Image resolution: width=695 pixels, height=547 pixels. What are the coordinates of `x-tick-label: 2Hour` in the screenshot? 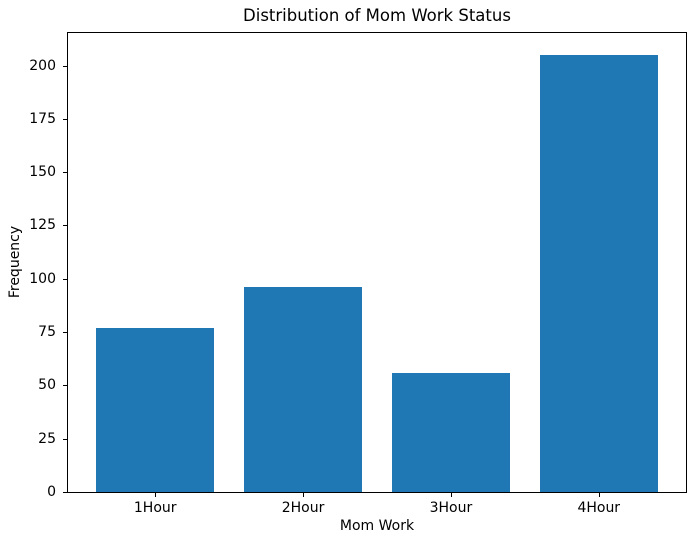 It's located at (303, 508).